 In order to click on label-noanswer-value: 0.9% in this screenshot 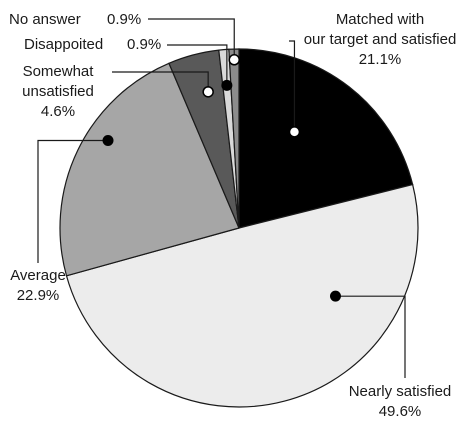, I will do `click(124, 19)`.